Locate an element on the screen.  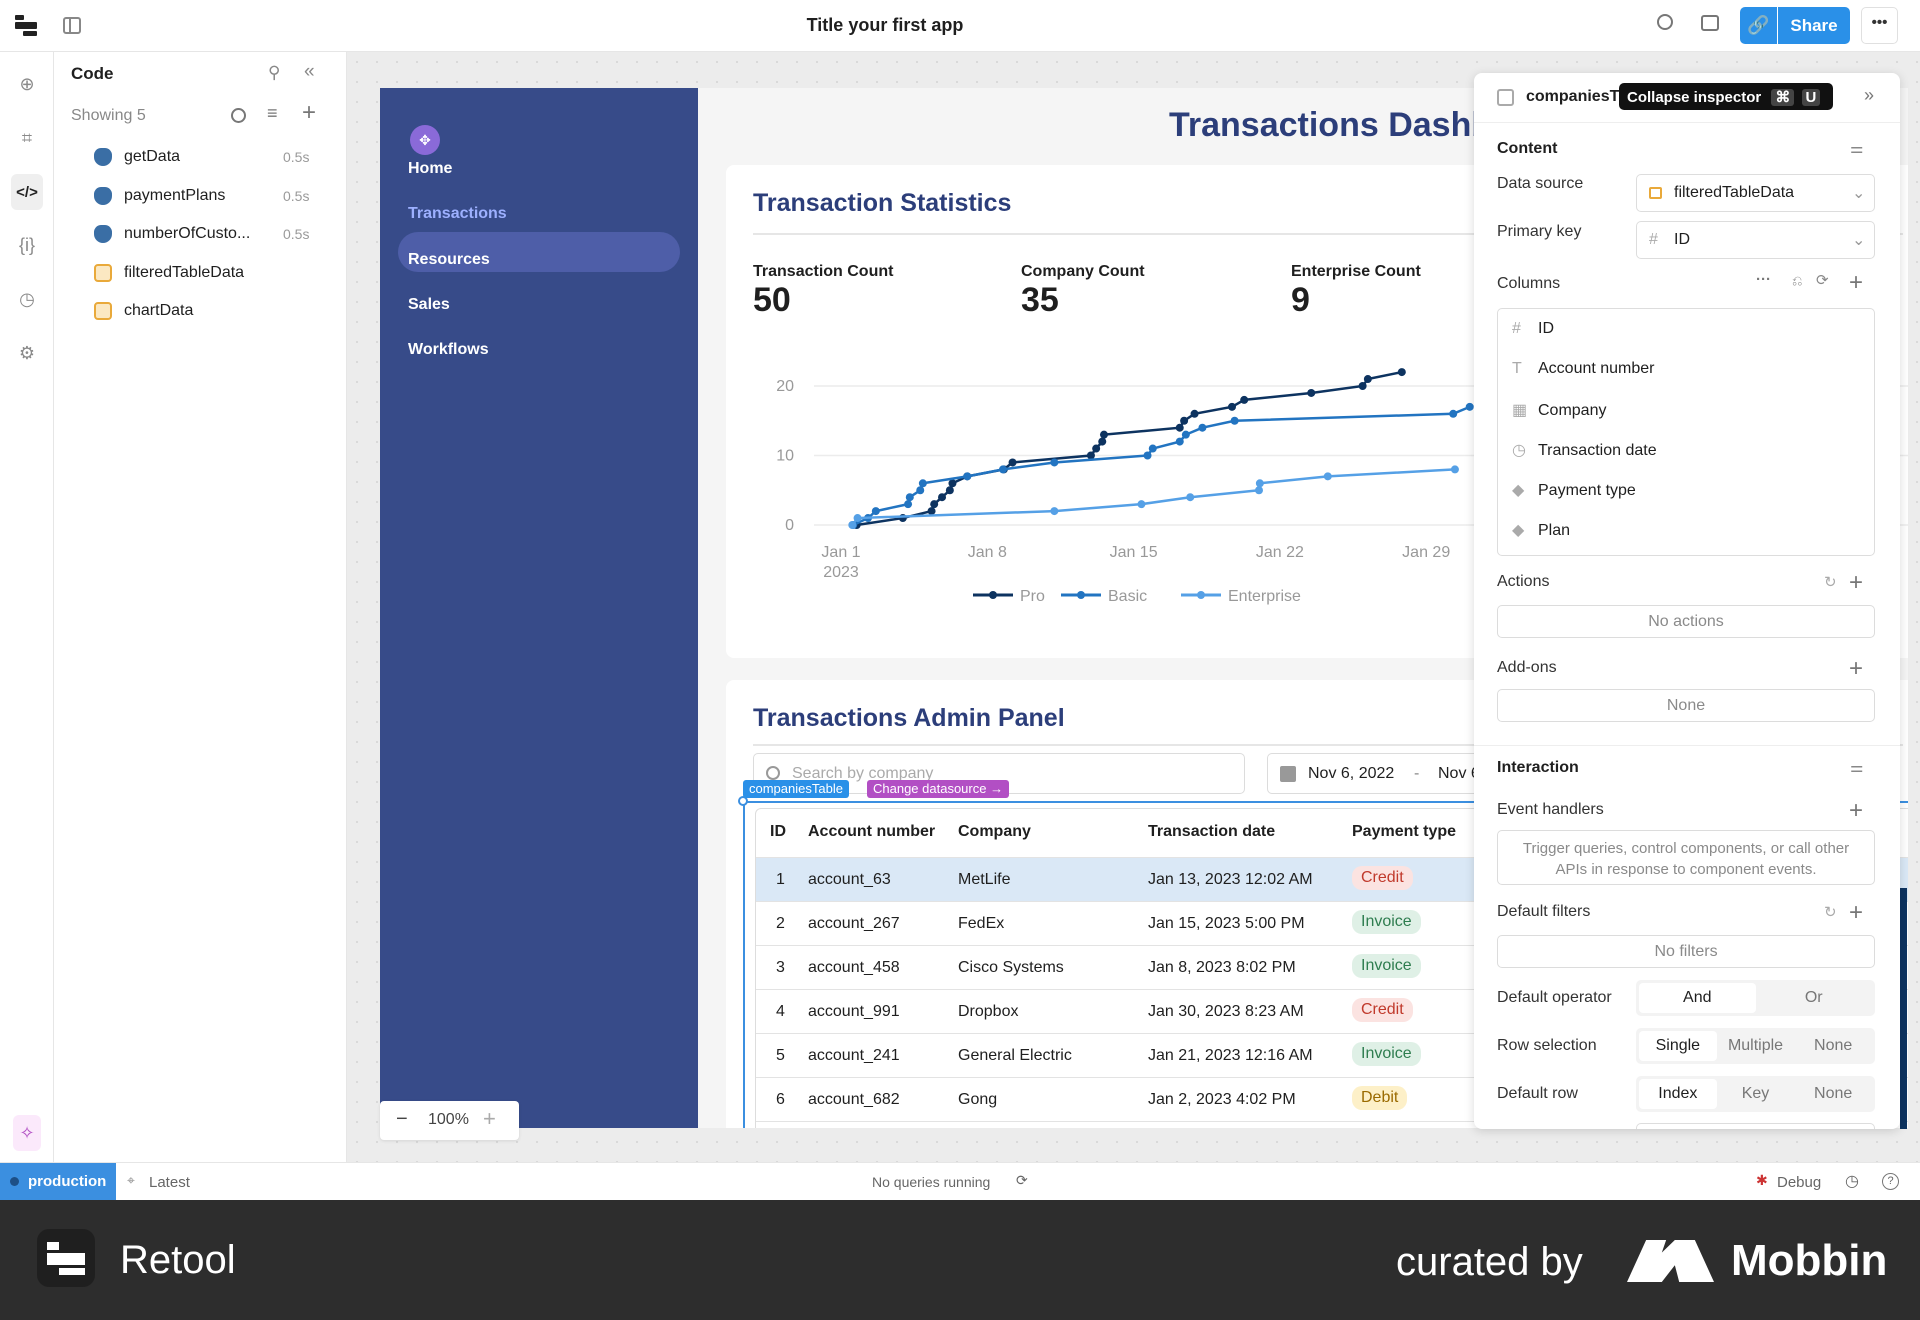
table-row: 6 account_682 Gong Jan 2, 2023 4:02 PM Debit is located at coordinates (1332, 1099).